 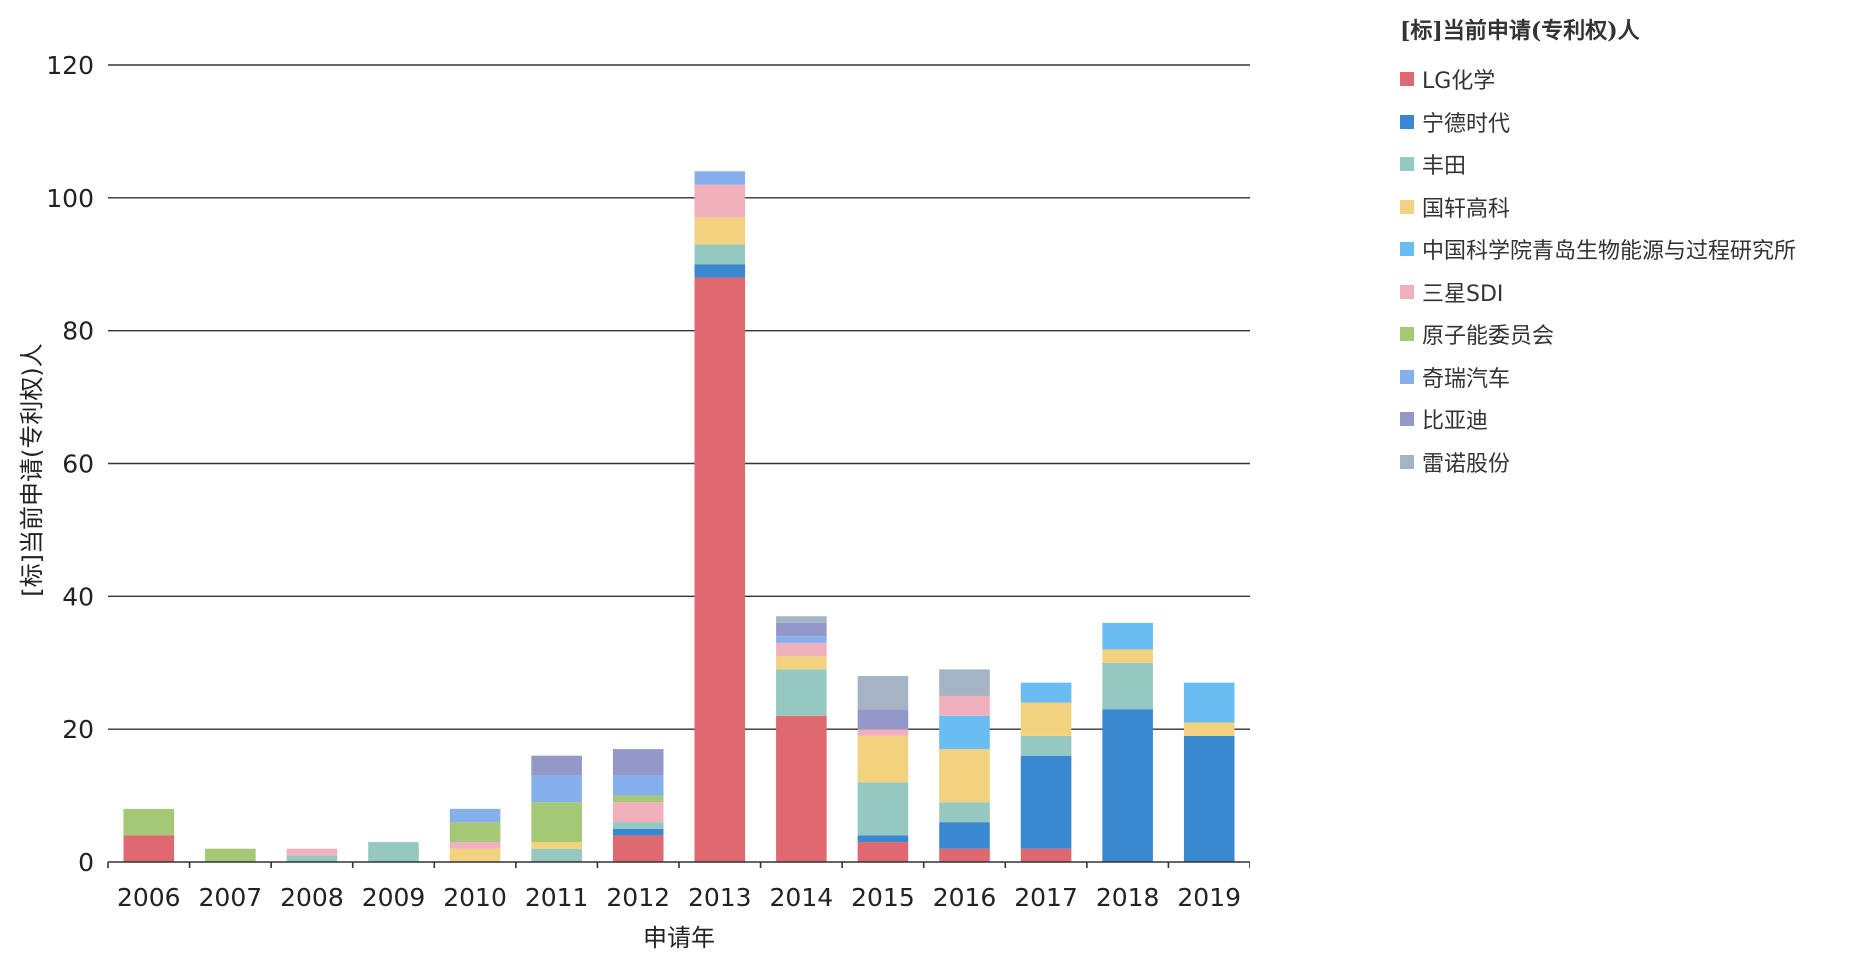 I want to click on bar-segment-2008-s2, so click(x=312, y=858).